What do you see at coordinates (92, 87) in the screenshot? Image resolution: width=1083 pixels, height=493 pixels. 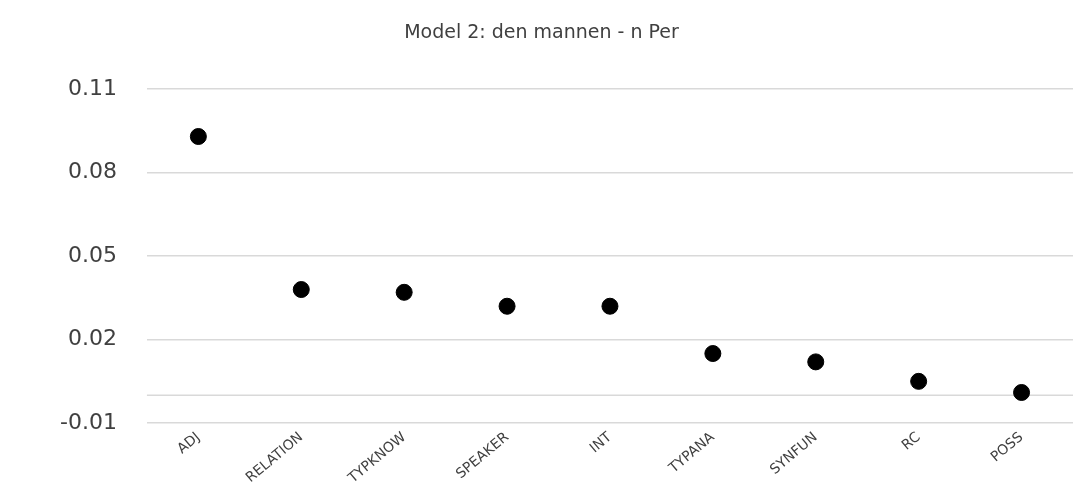 I see `y-tick-label: 0.11` at bounding box center [92, 87].